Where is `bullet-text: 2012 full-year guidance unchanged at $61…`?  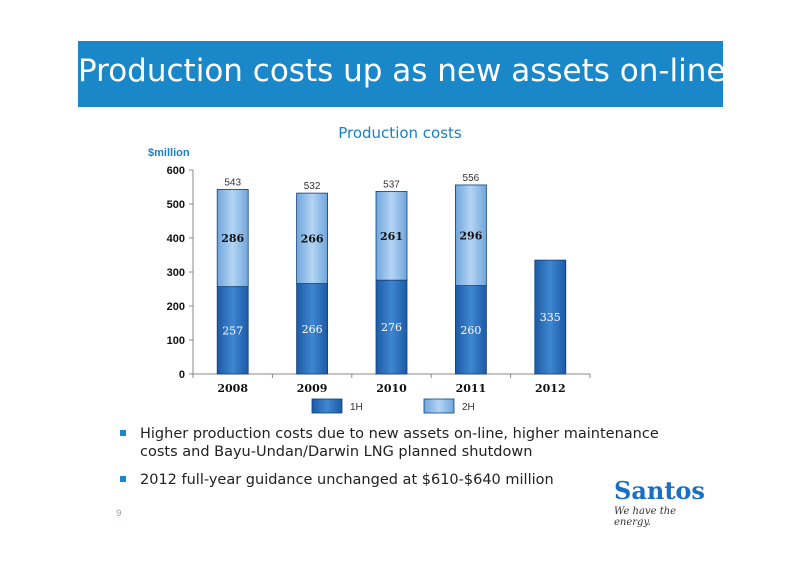
bullet-text: 2012 full-year guidance unchanged at $61… is located at coordinates (347, 480).